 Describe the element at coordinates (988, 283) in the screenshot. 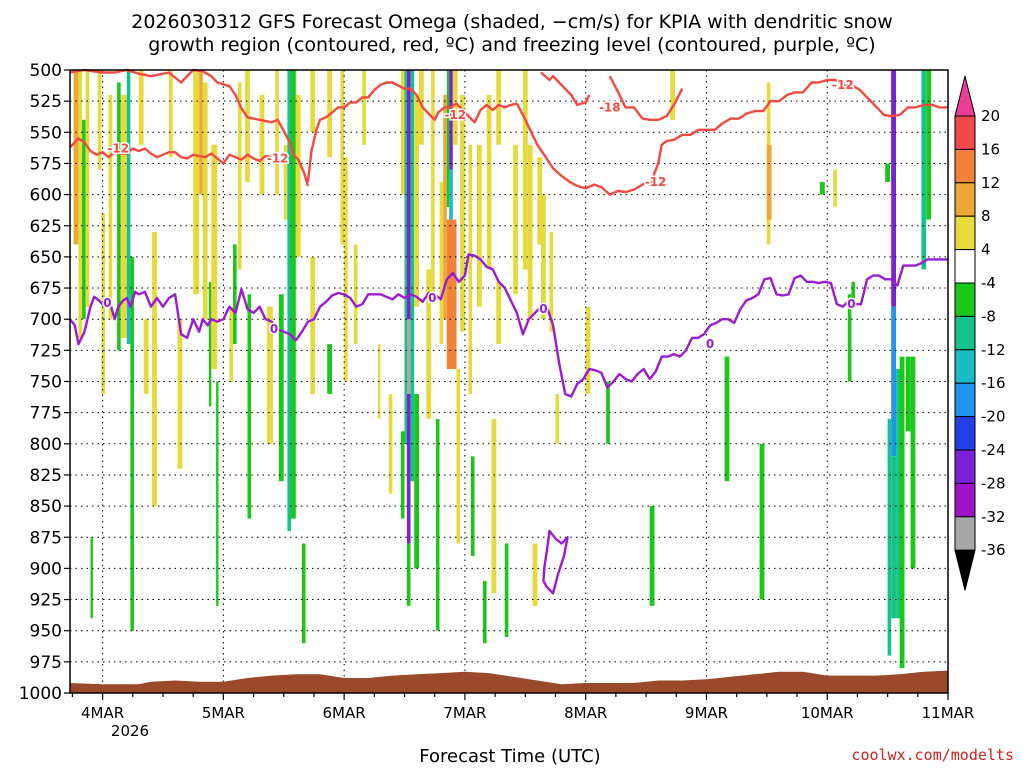

I see `colorbar-label: -4` at that location.